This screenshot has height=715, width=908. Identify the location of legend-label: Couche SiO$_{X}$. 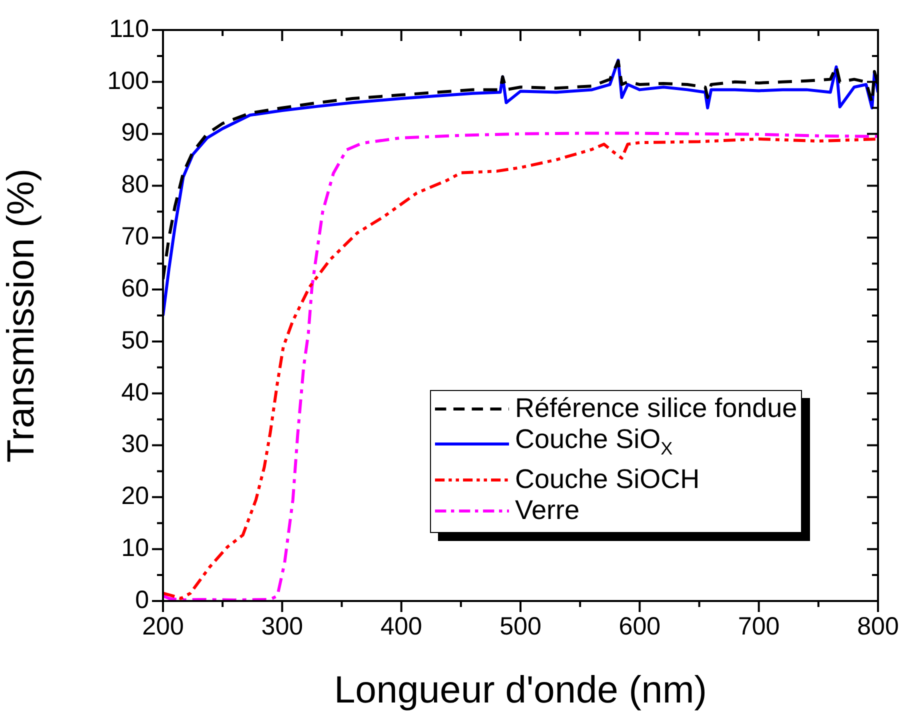
(594, 442).